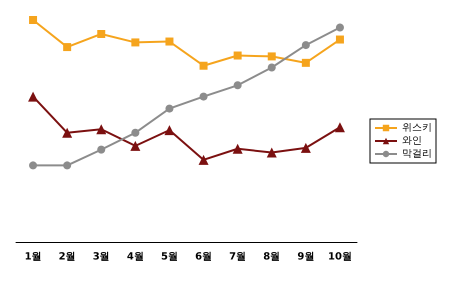  I want to click on x-tick-label: 4월, so click(135, 257).